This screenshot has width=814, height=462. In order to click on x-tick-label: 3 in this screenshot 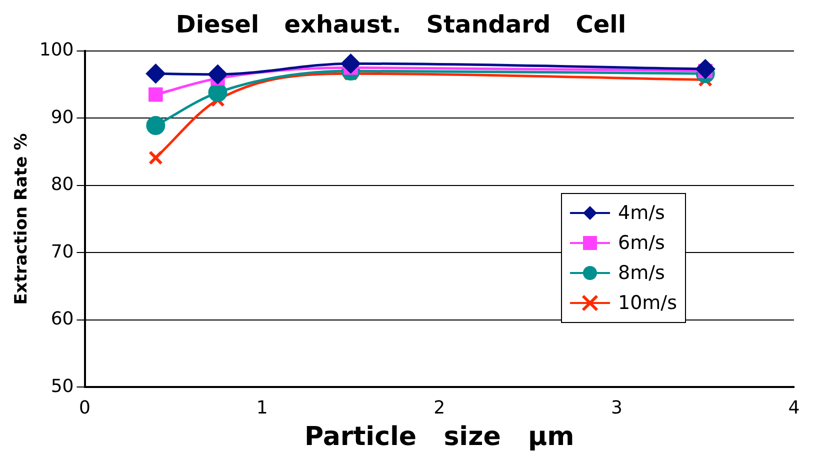, I will do `click(616, 408)`.